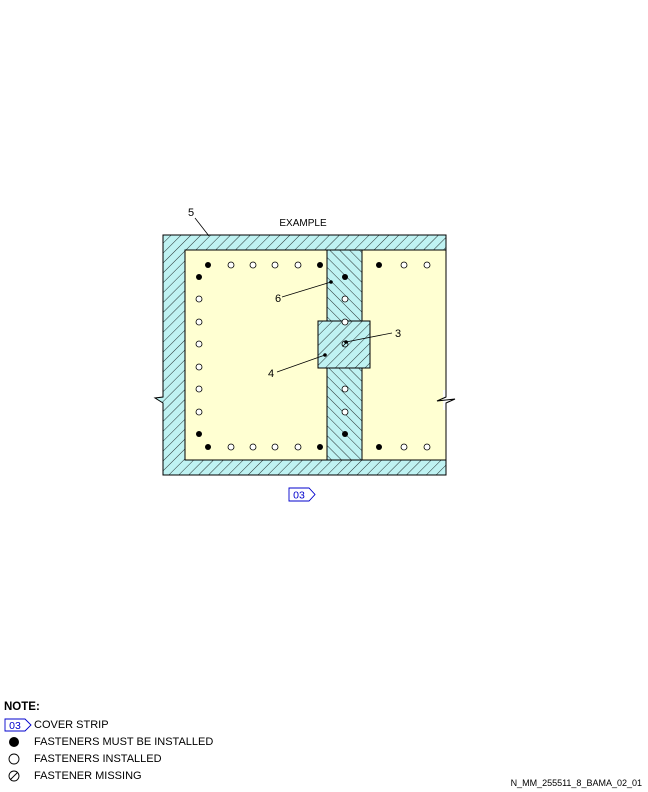 The height and width of the screenshot is (792, 648). I want to click on callout-4: 4, so click(271, 374).